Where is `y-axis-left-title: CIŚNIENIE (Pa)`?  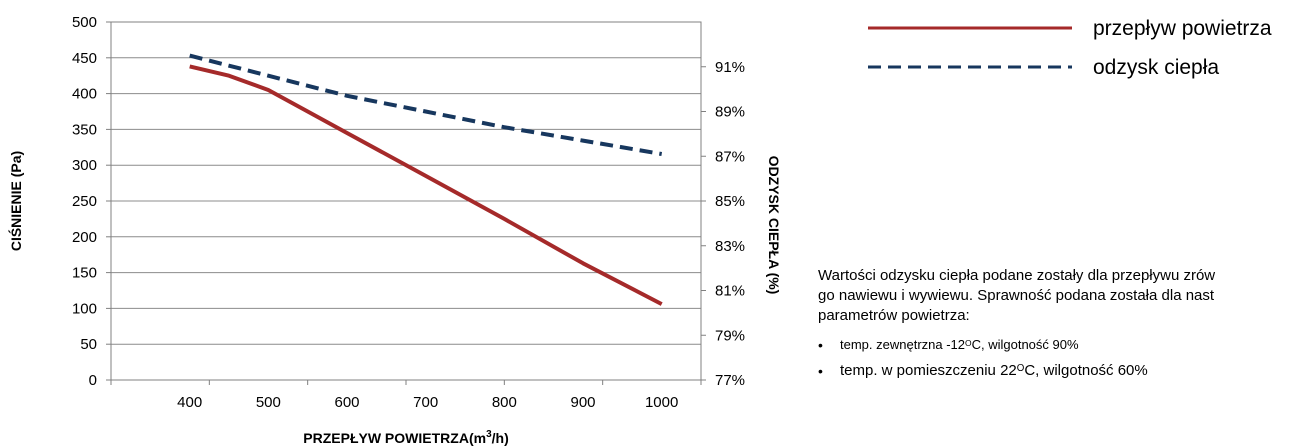
y-axis-left-title: CIŚNIENIE (Pa) is located at coordinates (15, 201).